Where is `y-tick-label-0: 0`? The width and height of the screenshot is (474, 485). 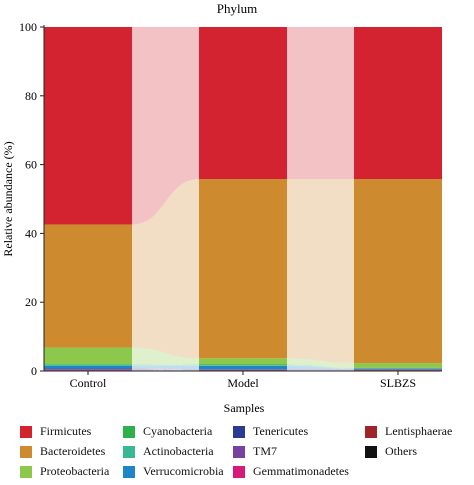 y-tick-label-0: 0 is located at coordinates (34, 371).